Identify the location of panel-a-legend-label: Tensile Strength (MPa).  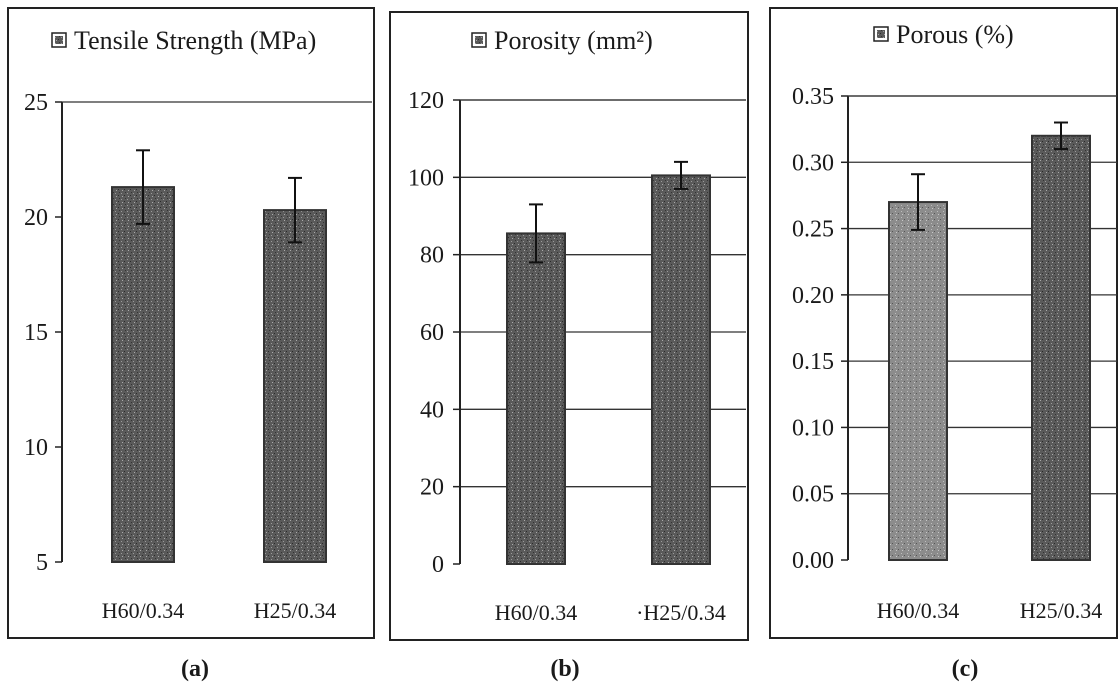
(195, 40).